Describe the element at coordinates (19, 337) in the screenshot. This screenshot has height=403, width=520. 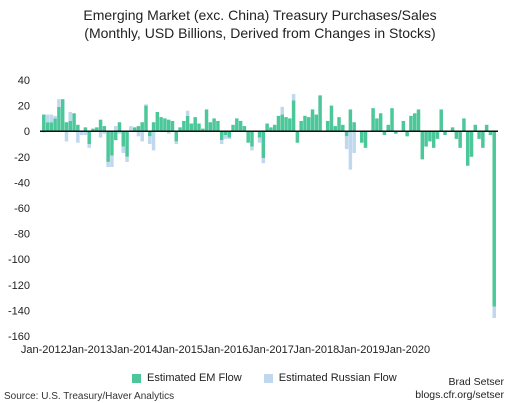
I see `y-tick-label: -160` at that location.